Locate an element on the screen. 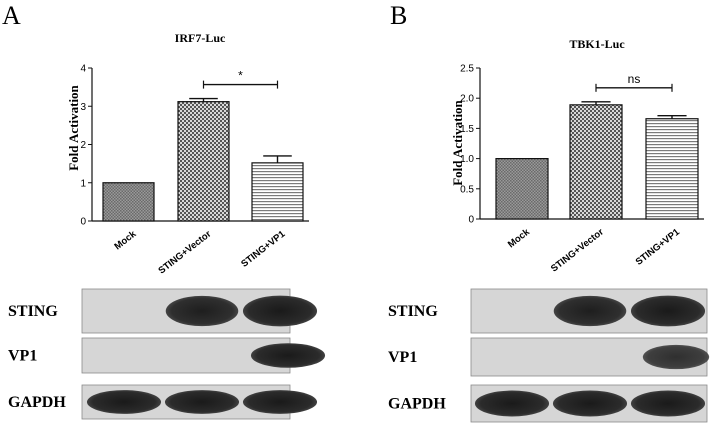  y-tick-label: 1.0 is located at coordinates (467, 159).